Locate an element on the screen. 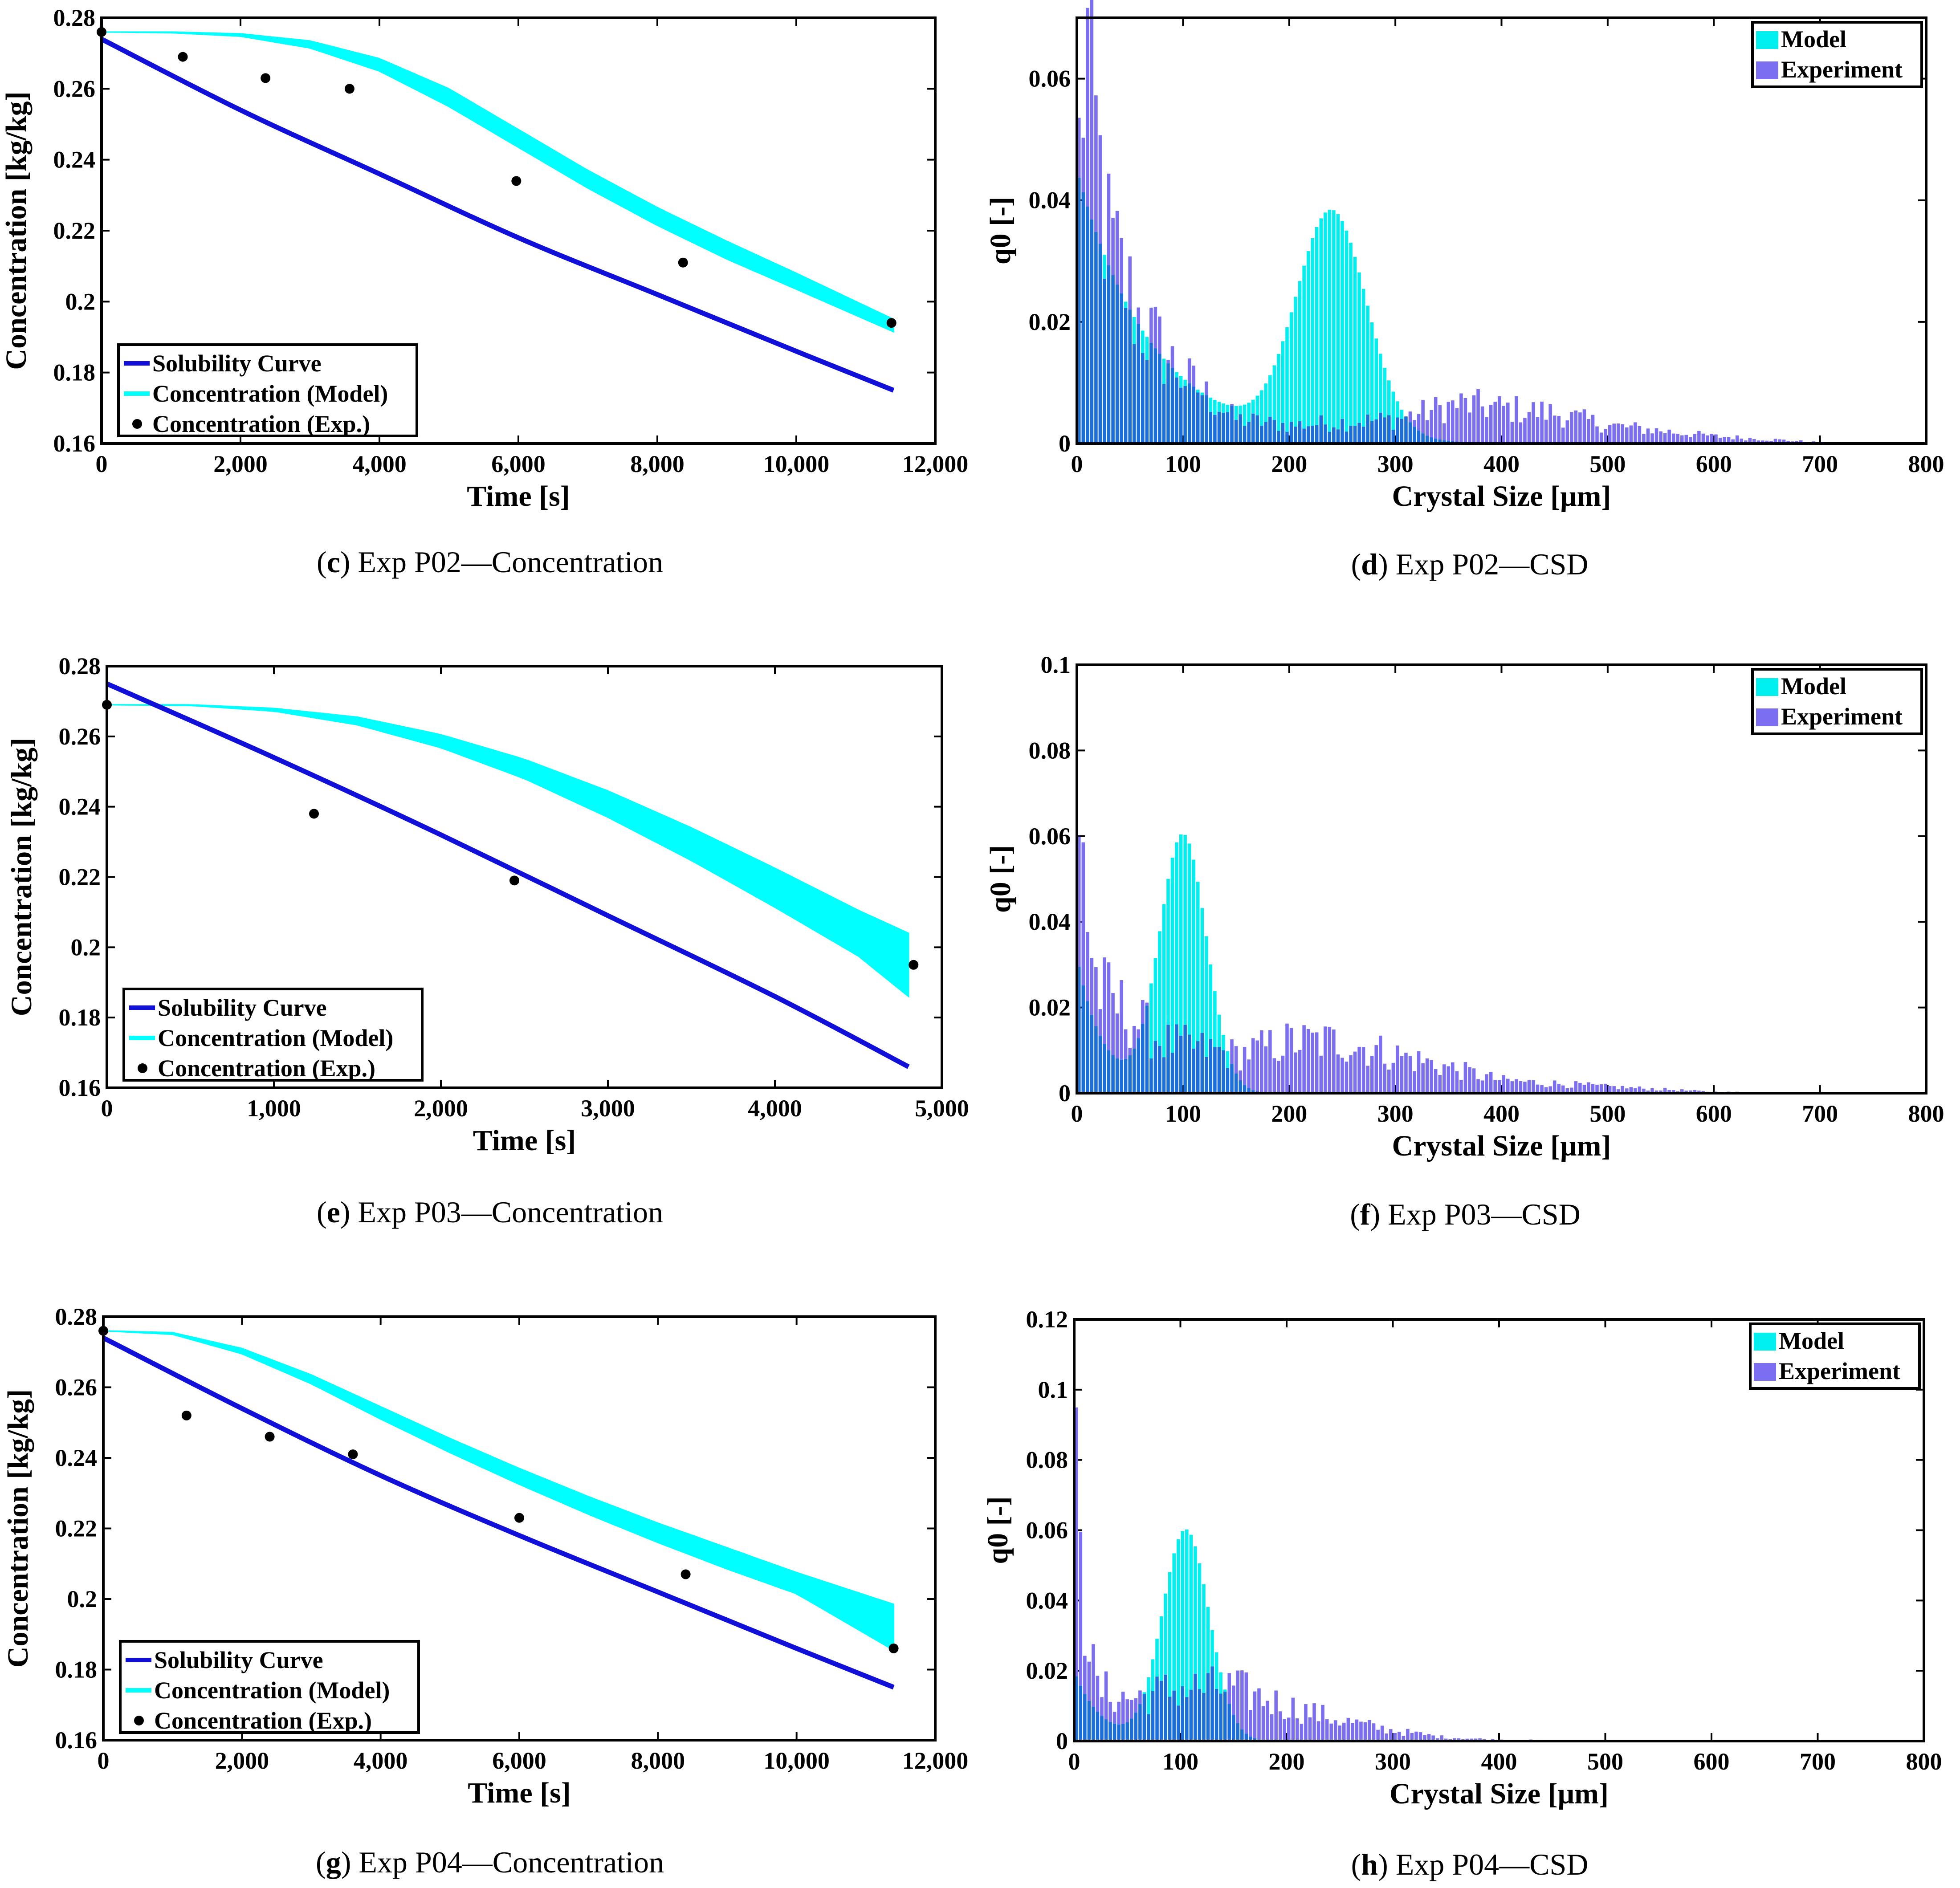 The image size is (1960, 1888). caption-text: Exp P03—CSD is located at coordinates (1480, 1214).